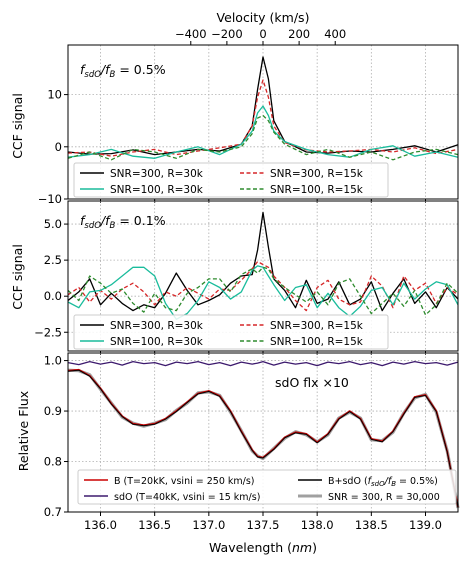  Describe the element at coordinates (317, 525) in the screenshot. I see `x-tick-label: 138.0` at that location.